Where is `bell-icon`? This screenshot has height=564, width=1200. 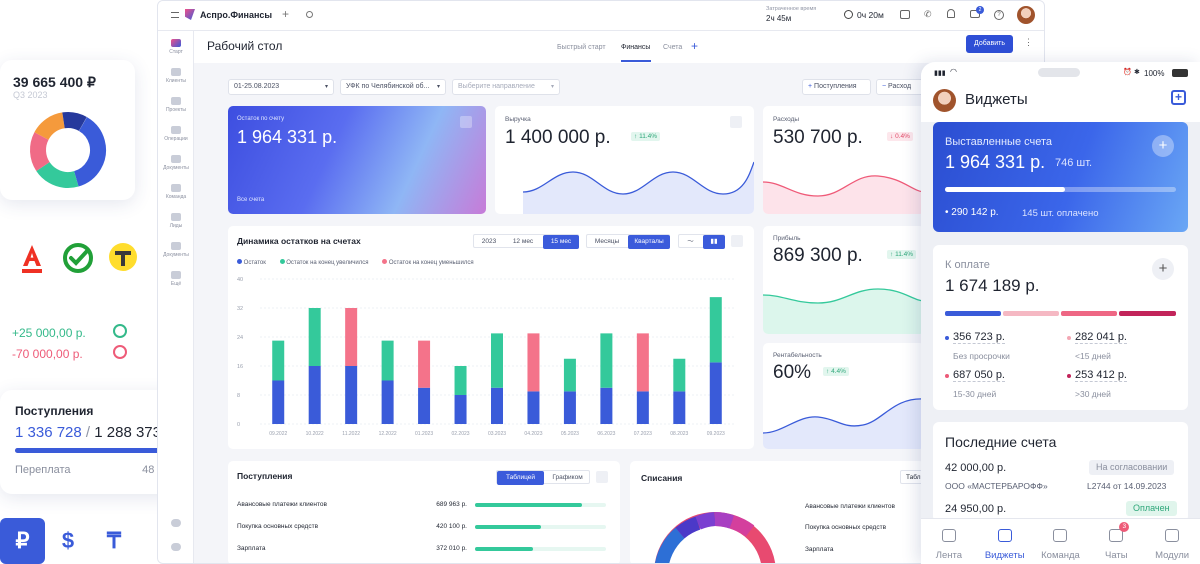
bell-icon is located at coordinates (951, 13).